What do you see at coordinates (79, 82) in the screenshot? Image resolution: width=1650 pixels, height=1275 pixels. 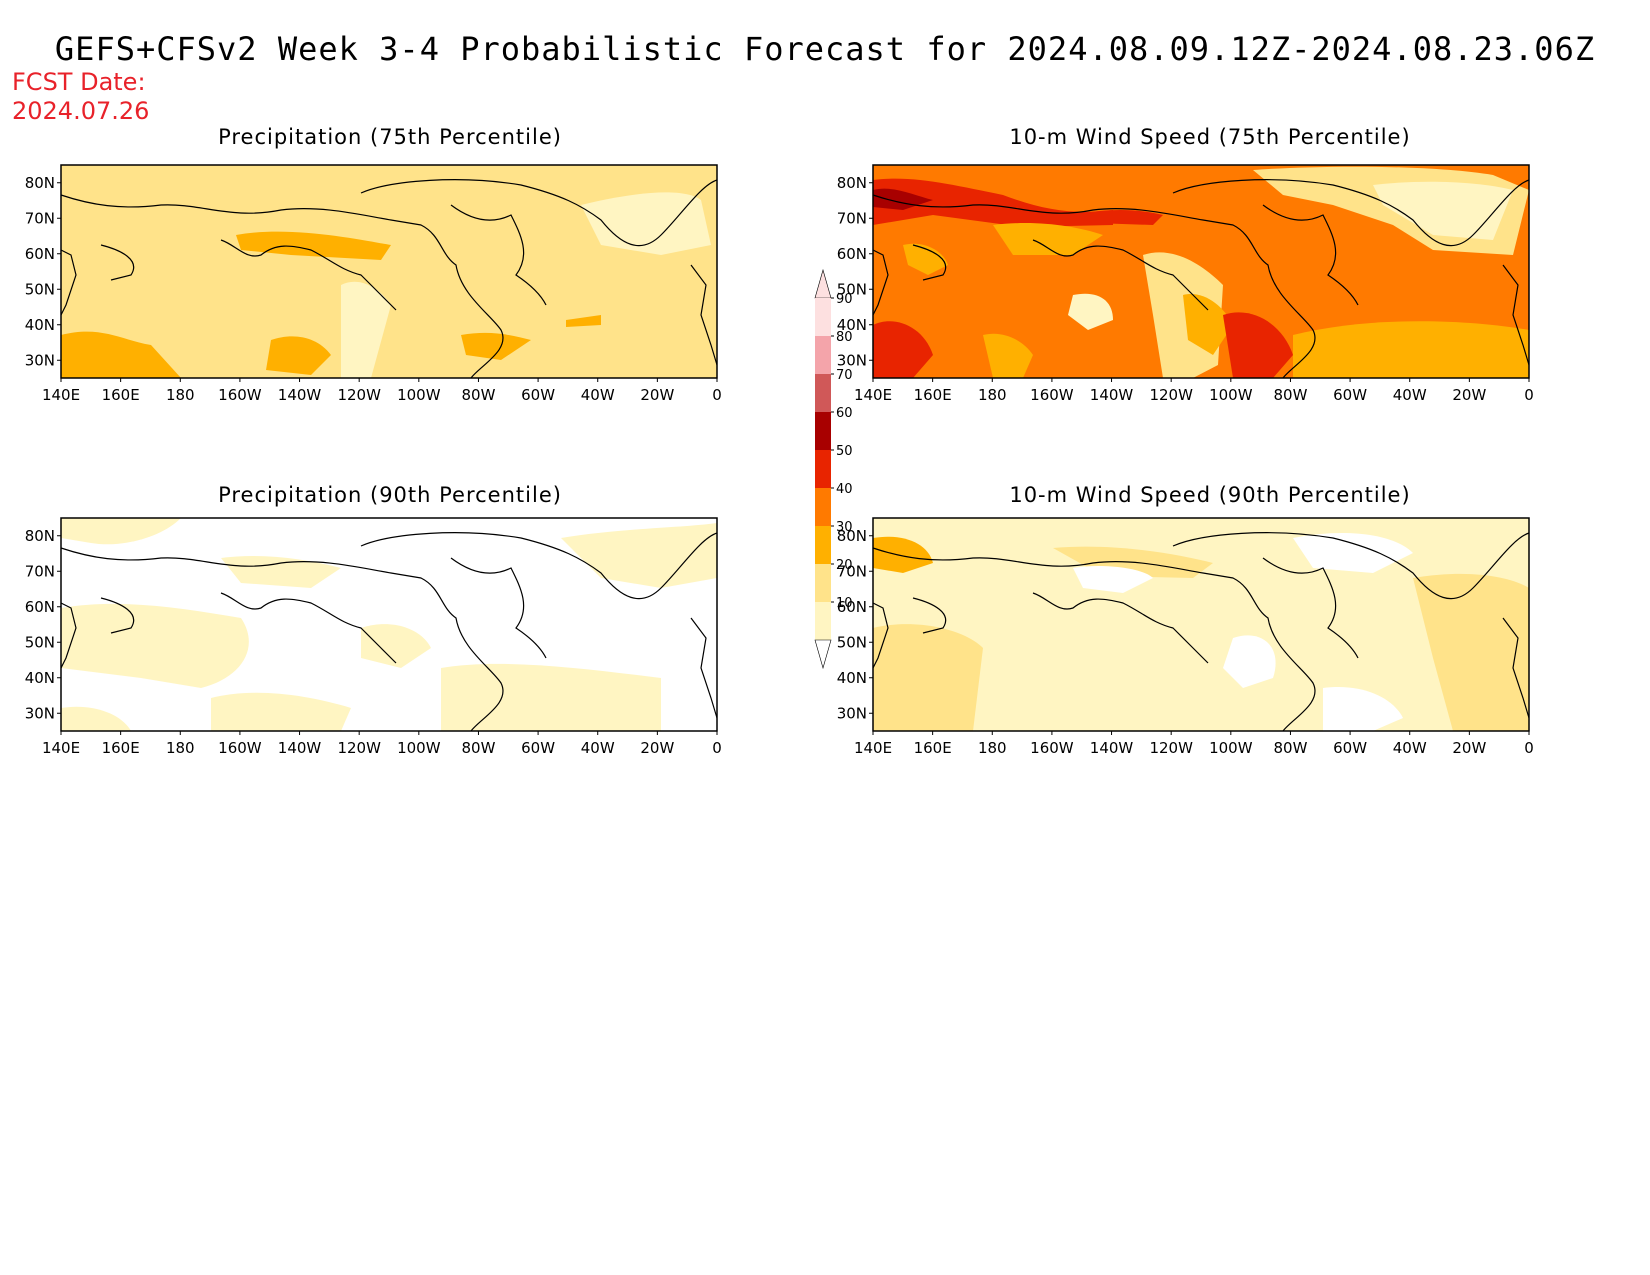 I see `forecast-date-label: FCST Date:` at bounding box center [79, 82].